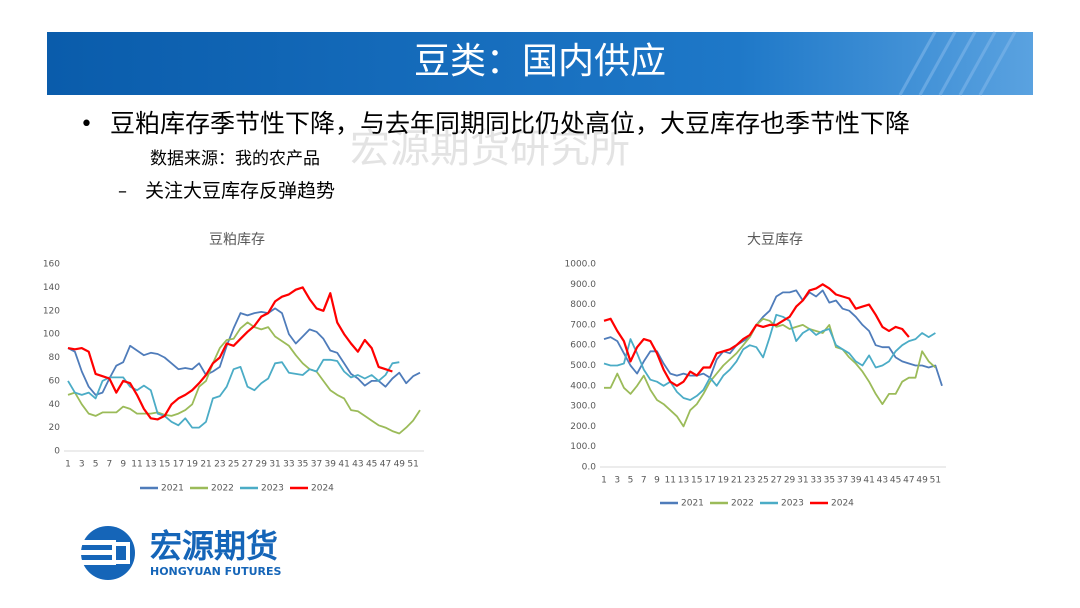 The width and height of the screenshot is (1080, 608). I want to click on header-stripes, so click(957, 63).